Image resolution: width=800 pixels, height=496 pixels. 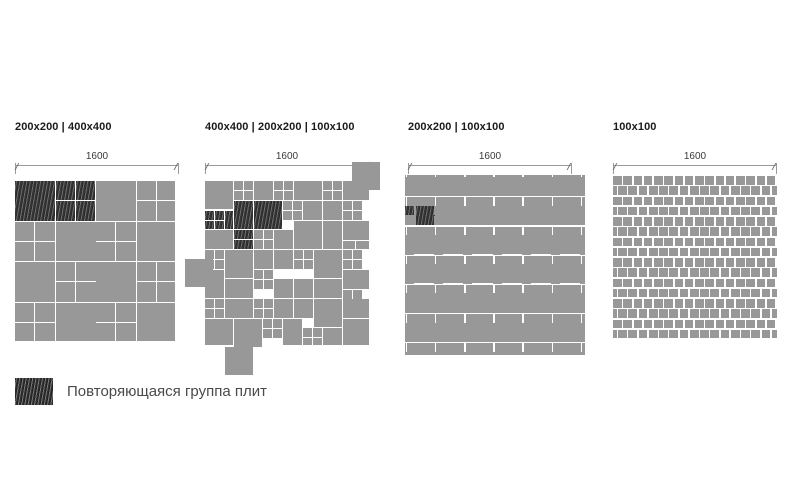 I want to click on dimension-extension-right, so click(x=178, y=165).